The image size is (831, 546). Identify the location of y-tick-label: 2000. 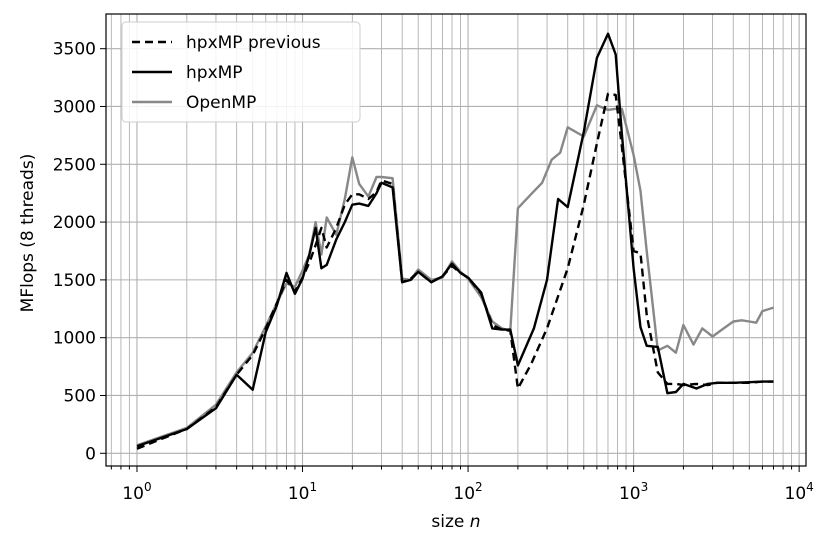
(74, 223).